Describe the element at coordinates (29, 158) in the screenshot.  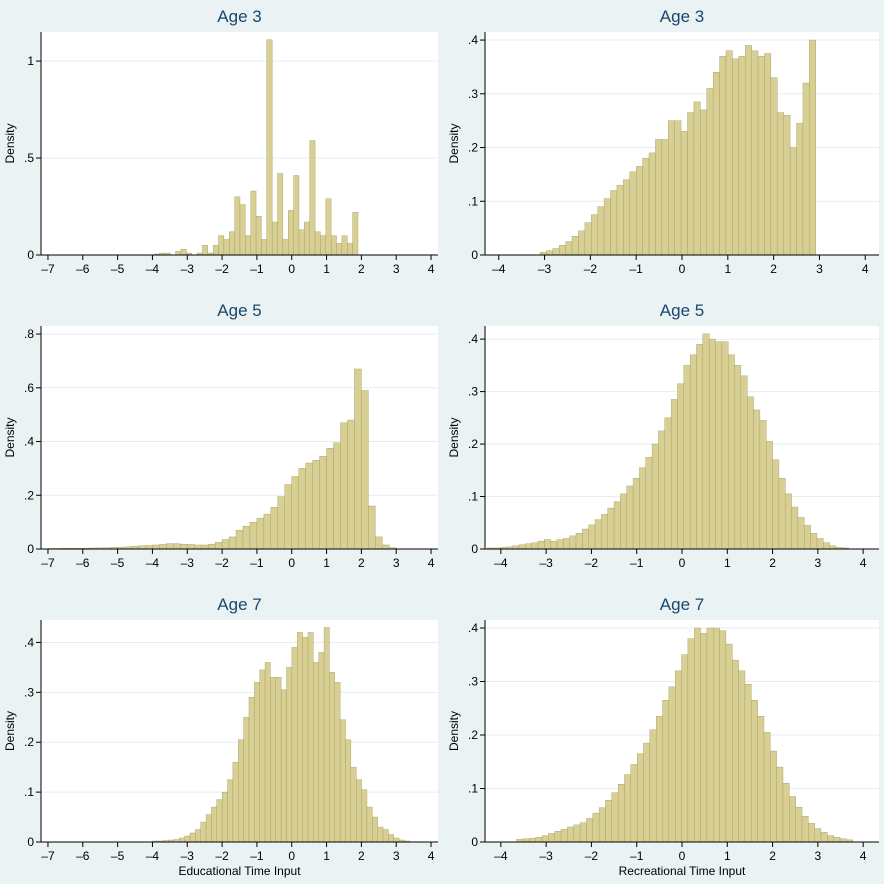
I see `y-tick-label: .5` at that location.